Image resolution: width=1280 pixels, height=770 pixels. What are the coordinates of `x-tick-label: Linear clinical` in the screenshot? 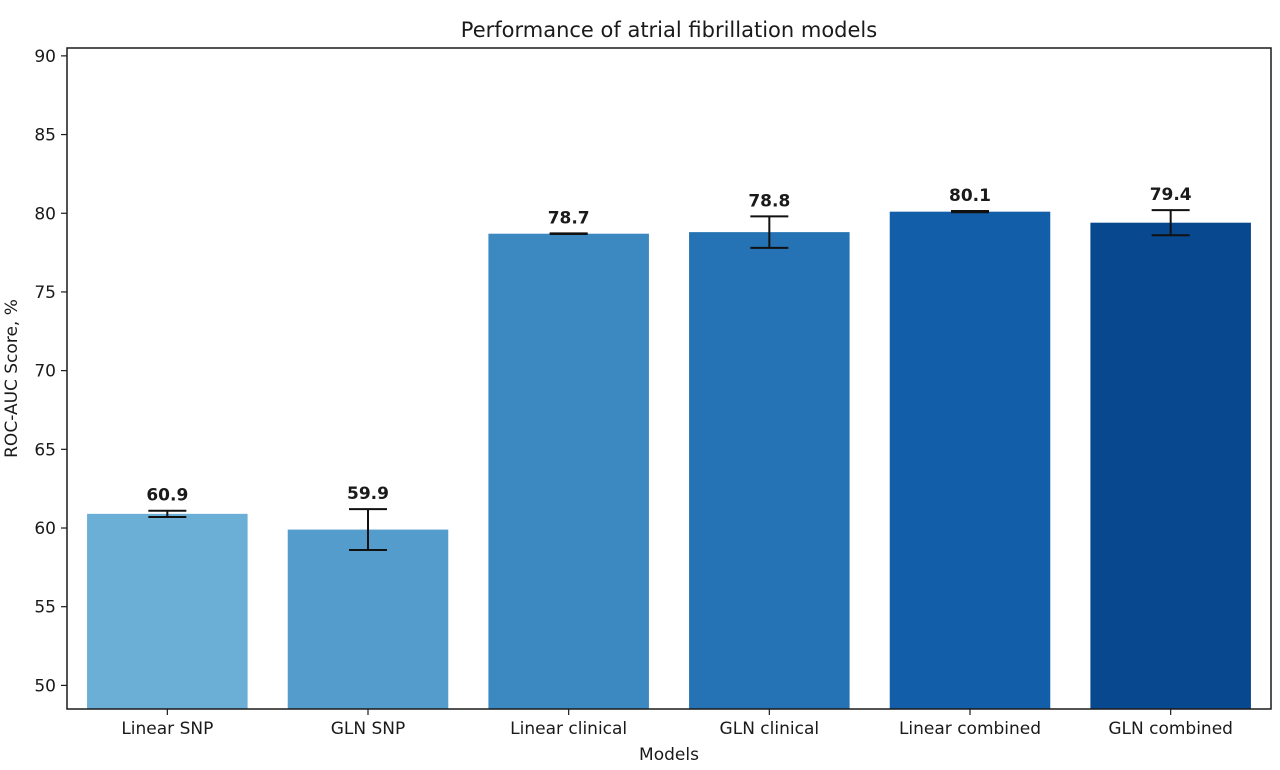 It's located at (568, 729).